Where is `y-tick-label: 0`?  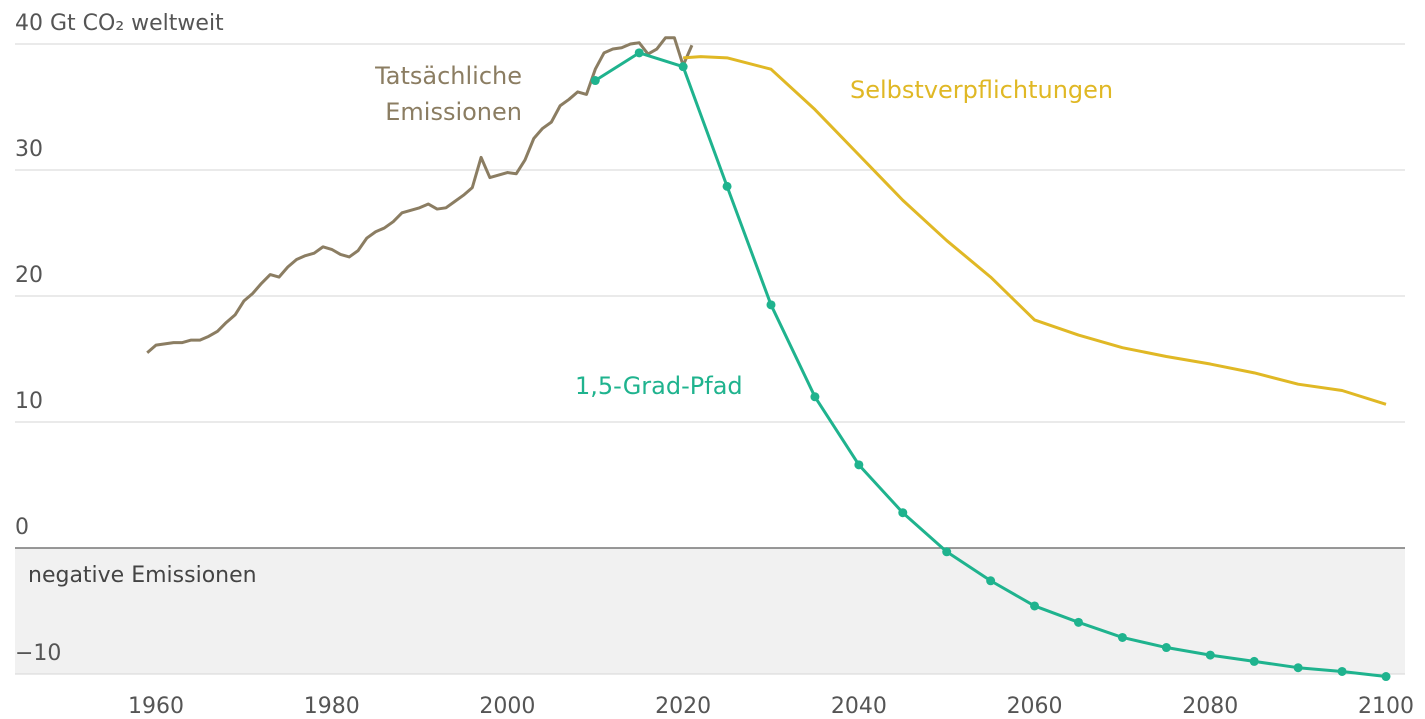 y-tick-label: 0 is located at coordinates (22, 527).